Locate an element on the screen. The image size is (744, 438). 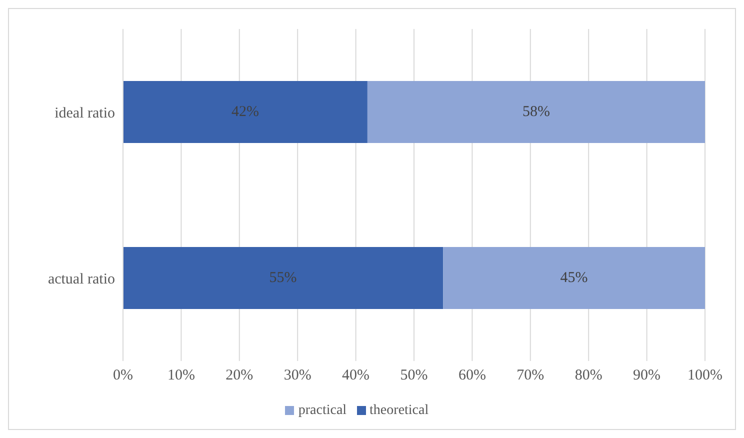
x-tick-label: 70% is located at coordinates (530, 376).